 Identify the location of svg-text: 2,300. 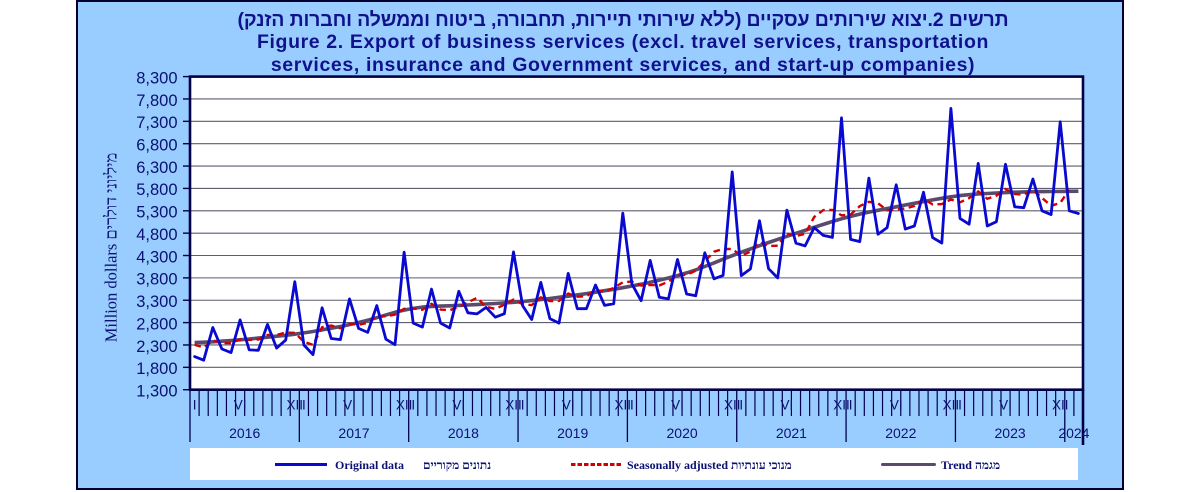
(156, 347).